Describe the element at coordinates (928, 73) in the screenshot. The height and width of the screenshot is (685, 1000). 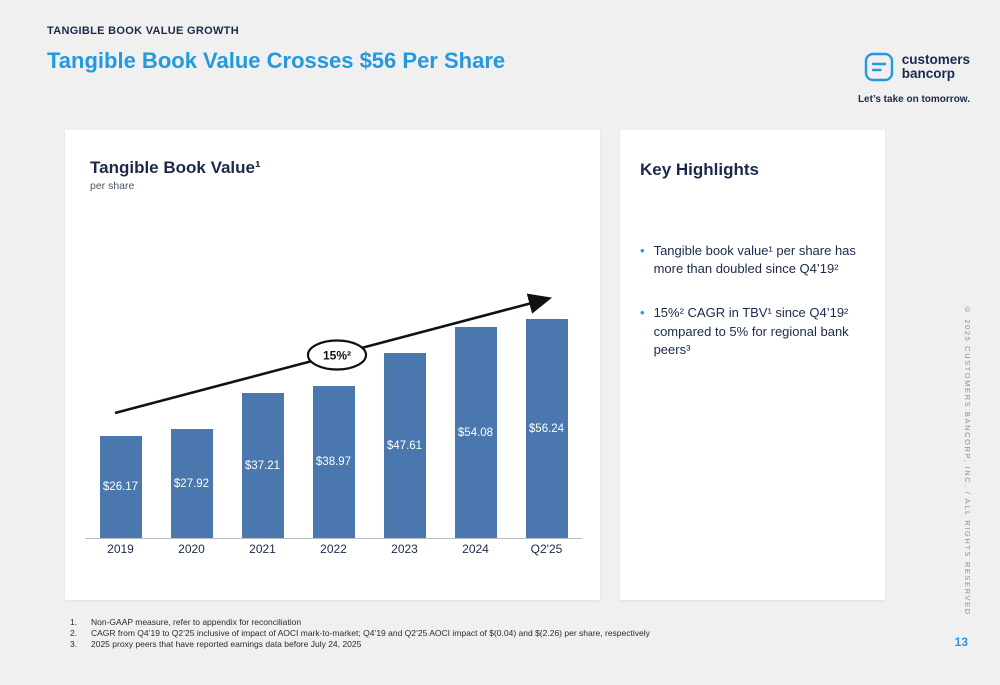
I see `brand-name-line2: bancorp` at that location.